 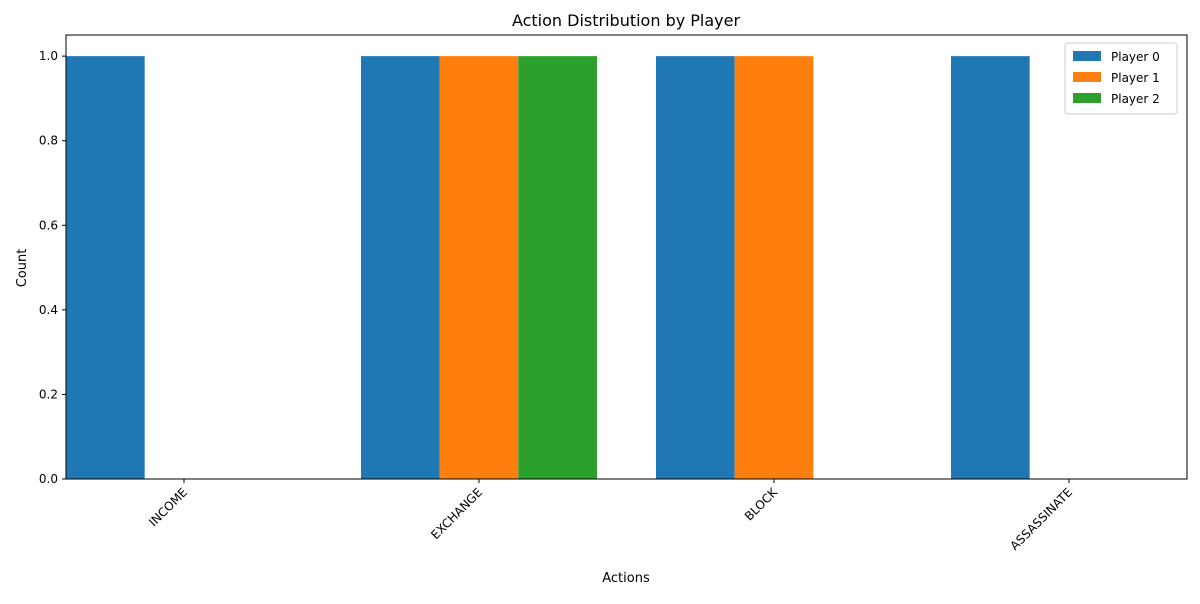 What do you see at coordinates (1135, 99) in the screenshot?
I see `legend-label: Player 2` at bounding box center [1135, 99].